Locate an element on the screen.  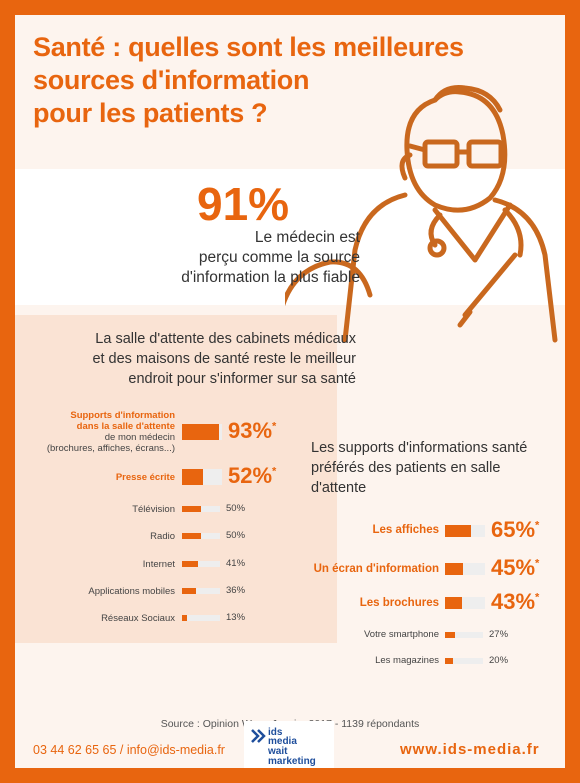
title-line-2: sources d'information is located at coordinates (171, 80).